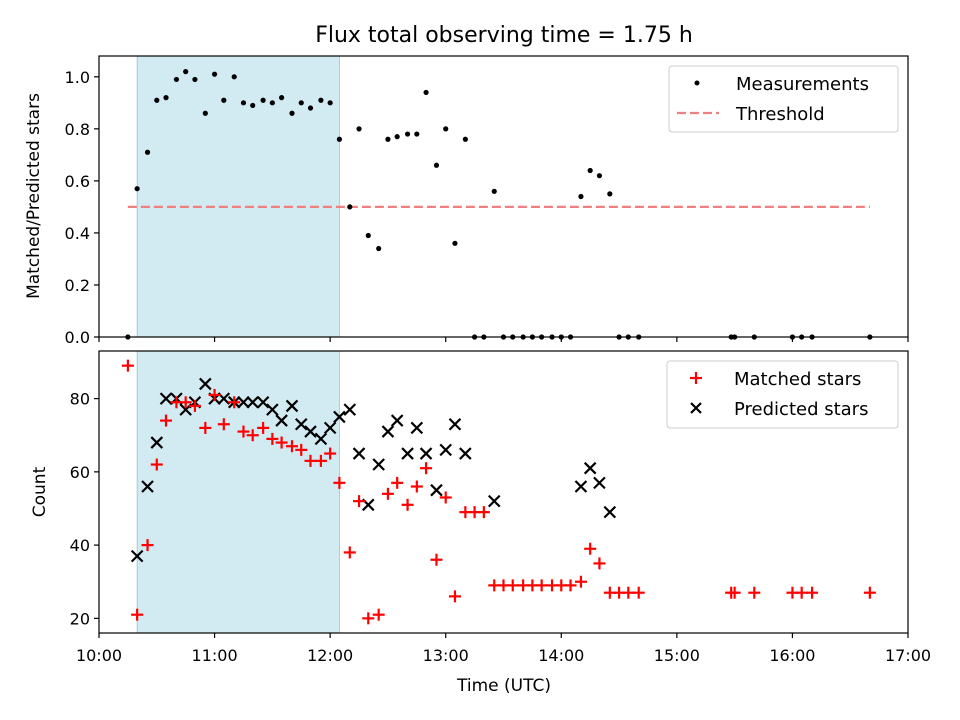 The width and height of the screenshot is (960, 720). I want to click on x-tick-label: 12:00, so click(330, 655).